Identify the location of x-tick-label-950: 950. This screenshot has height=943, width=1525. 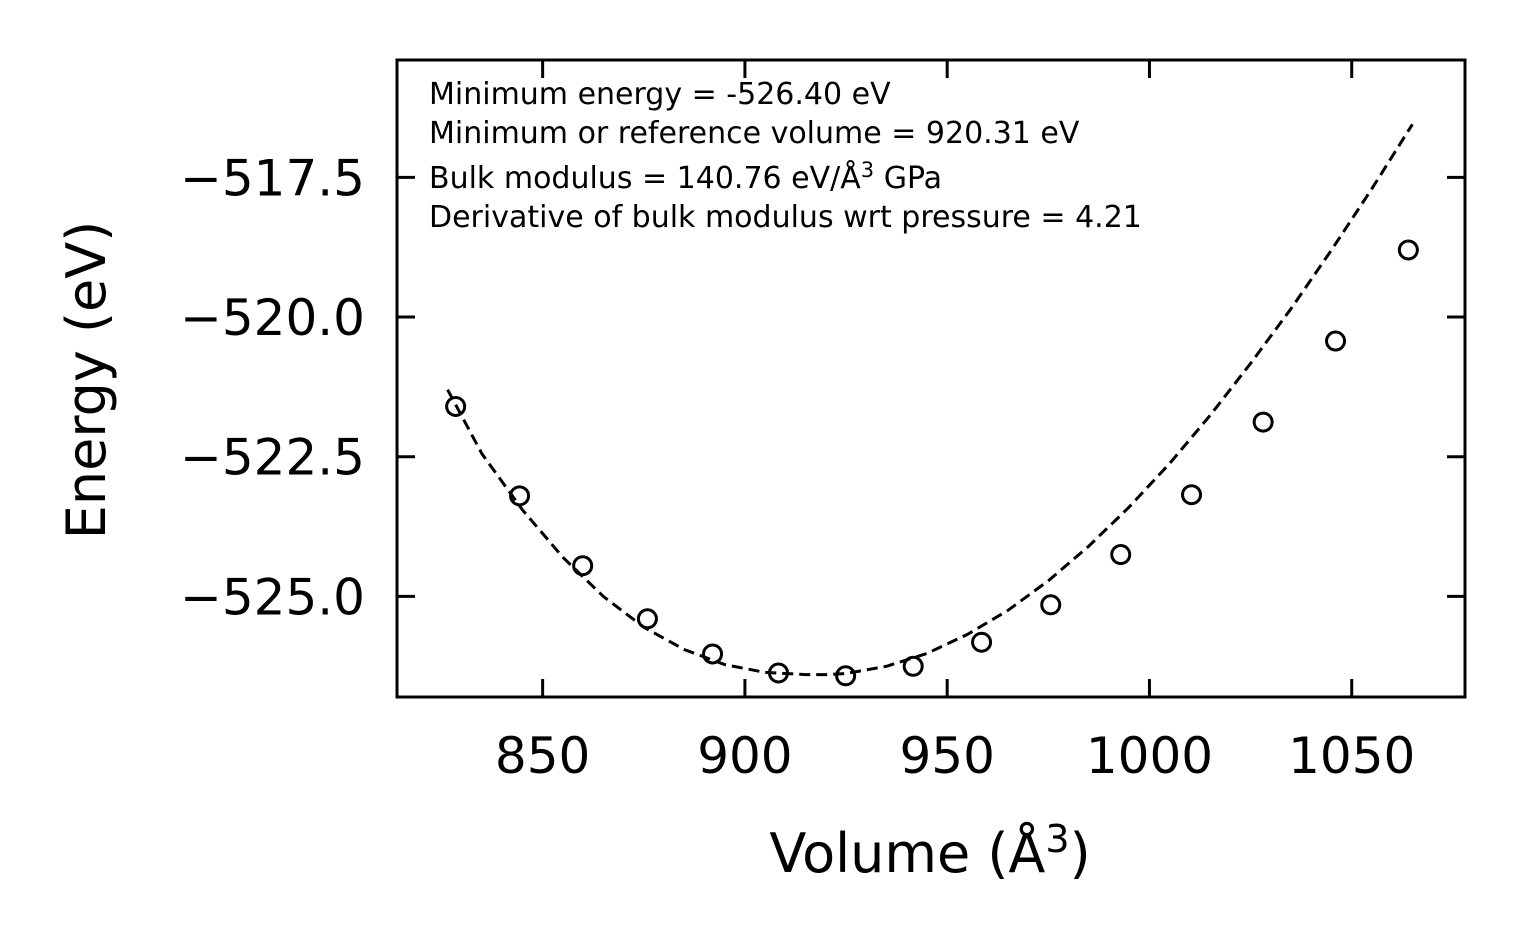
(946, 756).